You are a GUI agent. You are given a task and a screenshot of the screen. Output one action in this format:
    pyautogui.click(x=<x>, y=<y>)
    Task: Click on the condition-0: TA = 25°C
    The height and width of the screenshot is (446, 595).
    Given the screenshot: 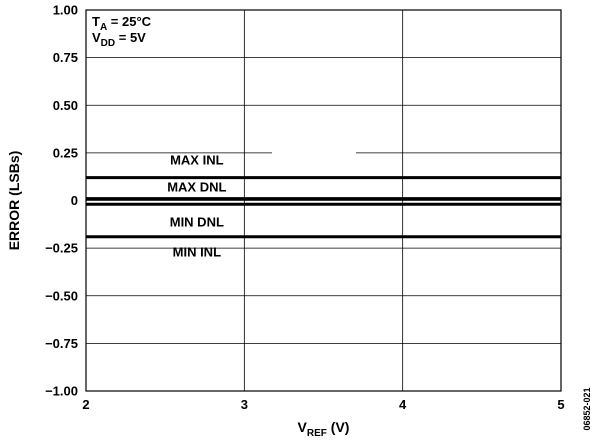 What is the action you would take?
    pyautogui.click(x=122, y=23)
    